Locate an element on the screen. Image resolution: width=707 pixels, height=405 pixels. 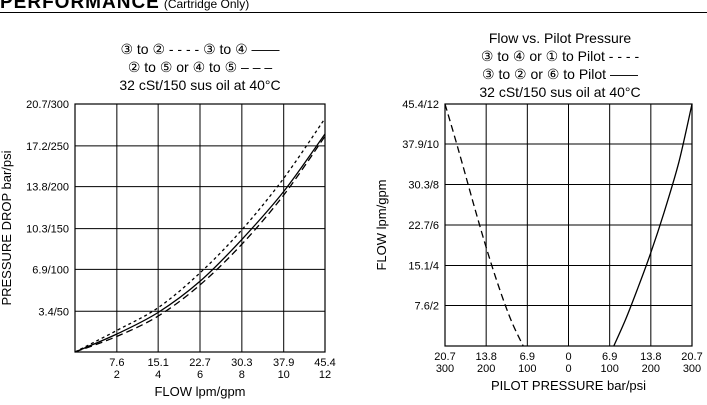
left-x-axis-title: FLOW lpm/gpm is located at coordinates (199, 391).